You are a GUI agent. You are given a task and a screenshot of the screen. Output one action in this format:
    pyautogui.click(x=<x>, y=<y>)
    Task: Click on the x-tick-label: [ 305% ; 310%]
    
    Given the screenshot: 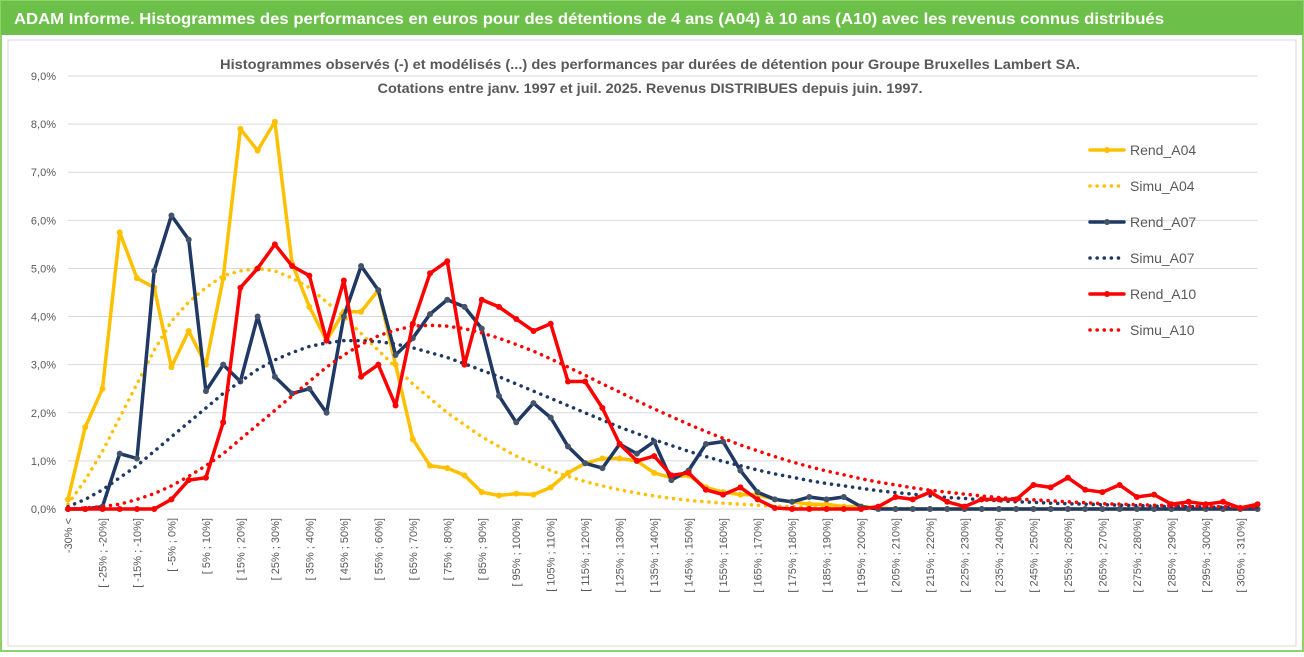 What is the action you would take?
    pyautogui.click(x=1241, y=555)
    